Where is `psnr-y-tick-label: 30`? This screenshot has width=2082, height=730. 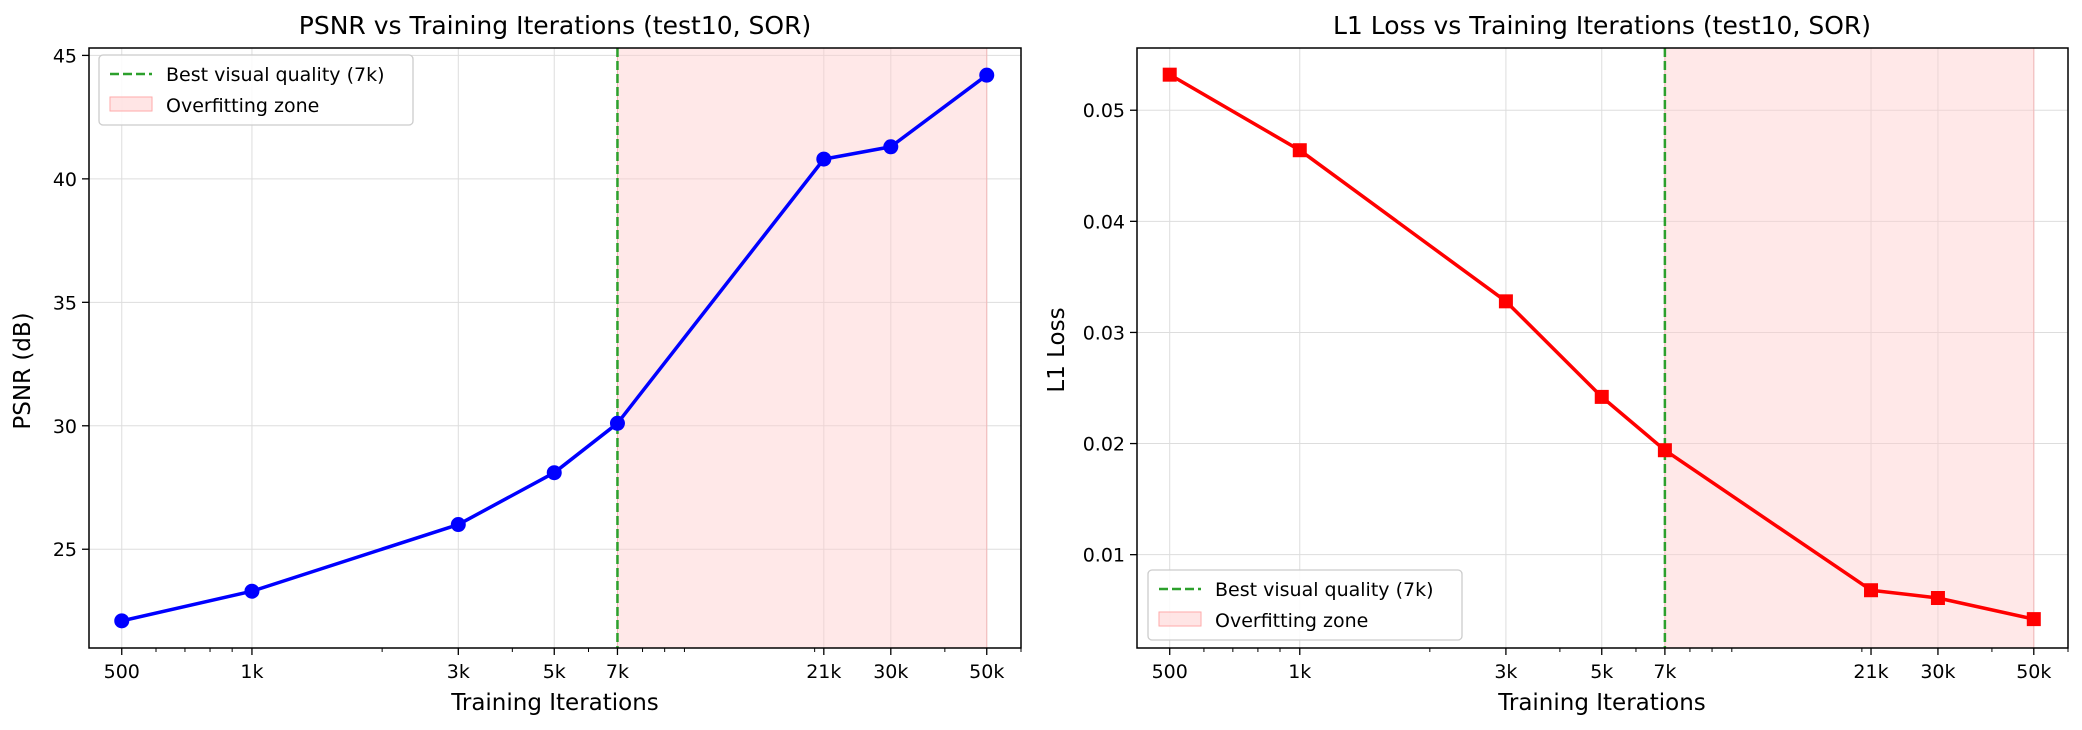 psnr-y-tick-label: 30 is located at coordinates (65, 427).